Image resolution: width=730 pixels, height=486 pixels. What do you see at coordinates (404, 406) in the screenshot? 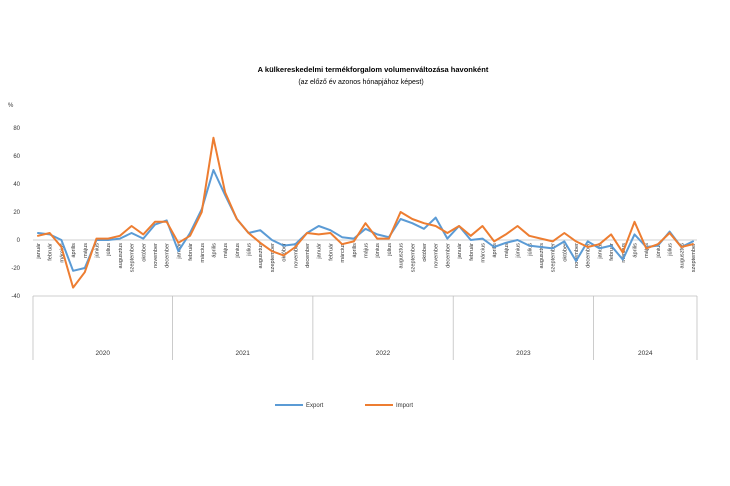
I see `legend-label: Import` at bounding box center [404, 406].